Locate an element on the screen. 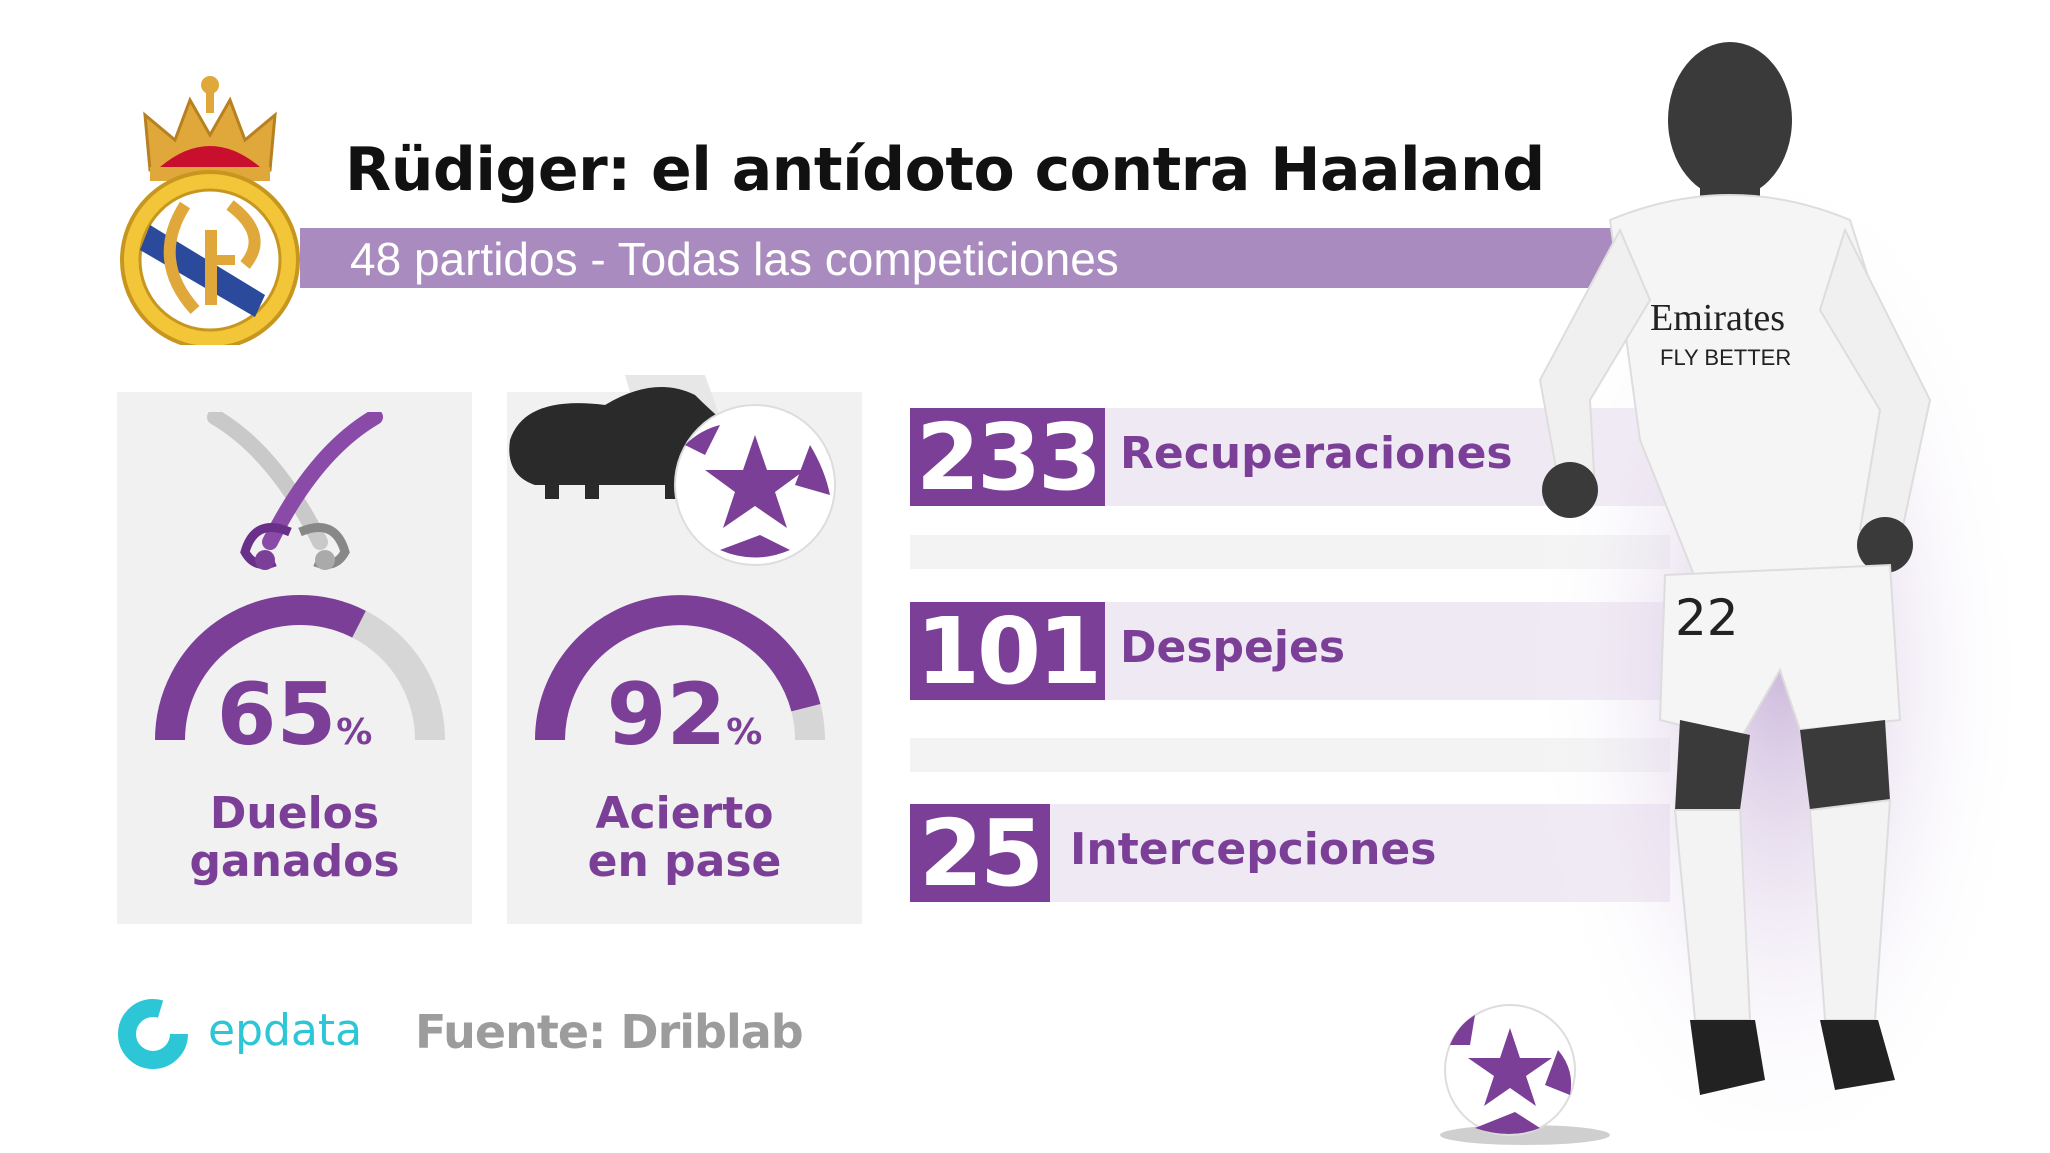 Image resolution: width=2050 pixels, height=1153 pixels. gauge-acierto is located at coordinates (680, 668).